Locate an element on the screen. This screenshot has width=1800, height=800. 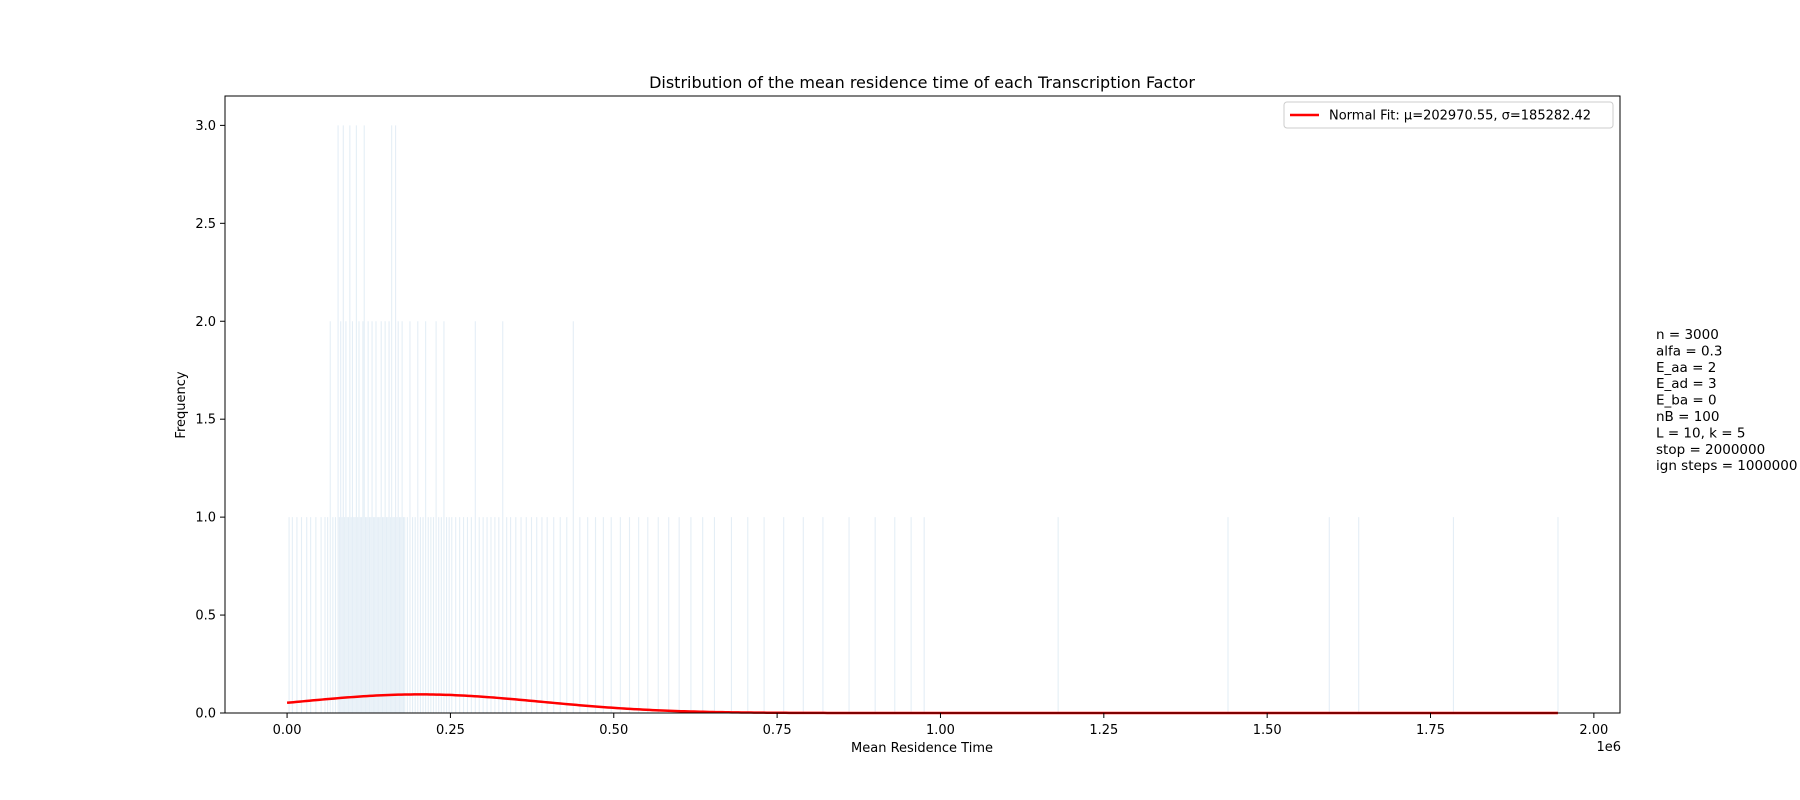
annotation-line: E_ad = 3 is located at coordinates (1686, 384).